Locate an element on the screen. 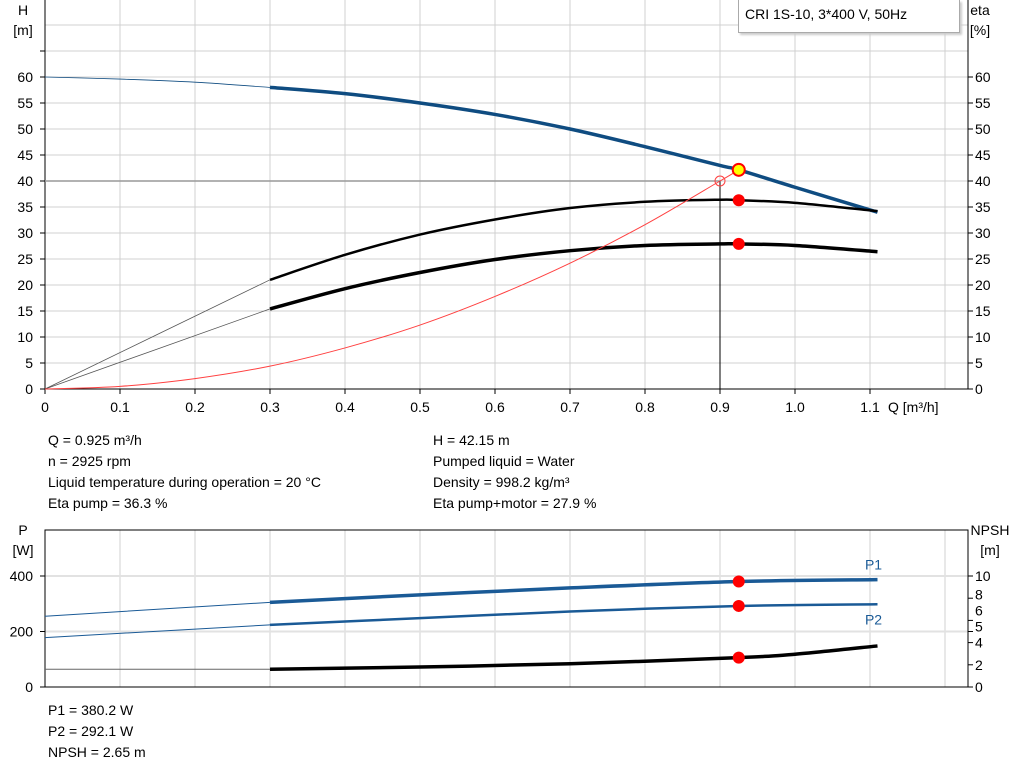 This screenshot has width=1024, height=781. y-right-tick-label: 5 is located at coordinates (979, 363).